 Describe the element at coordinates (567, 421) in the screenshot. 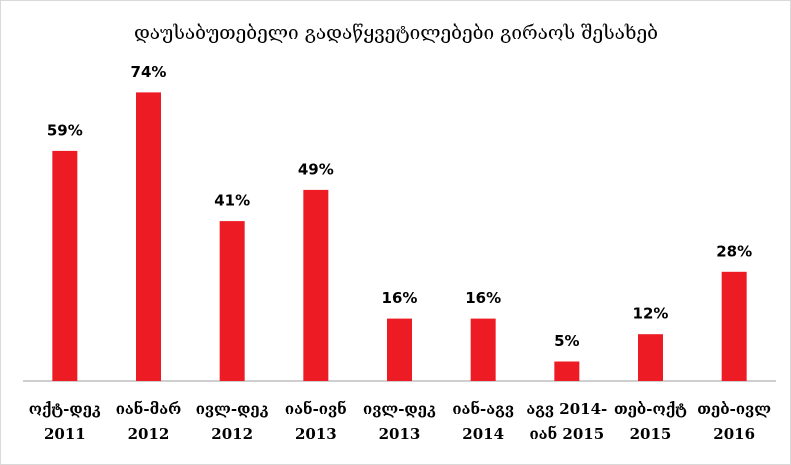

I see `x-tick-label: აგვ 2014- იან 2015` at that location.